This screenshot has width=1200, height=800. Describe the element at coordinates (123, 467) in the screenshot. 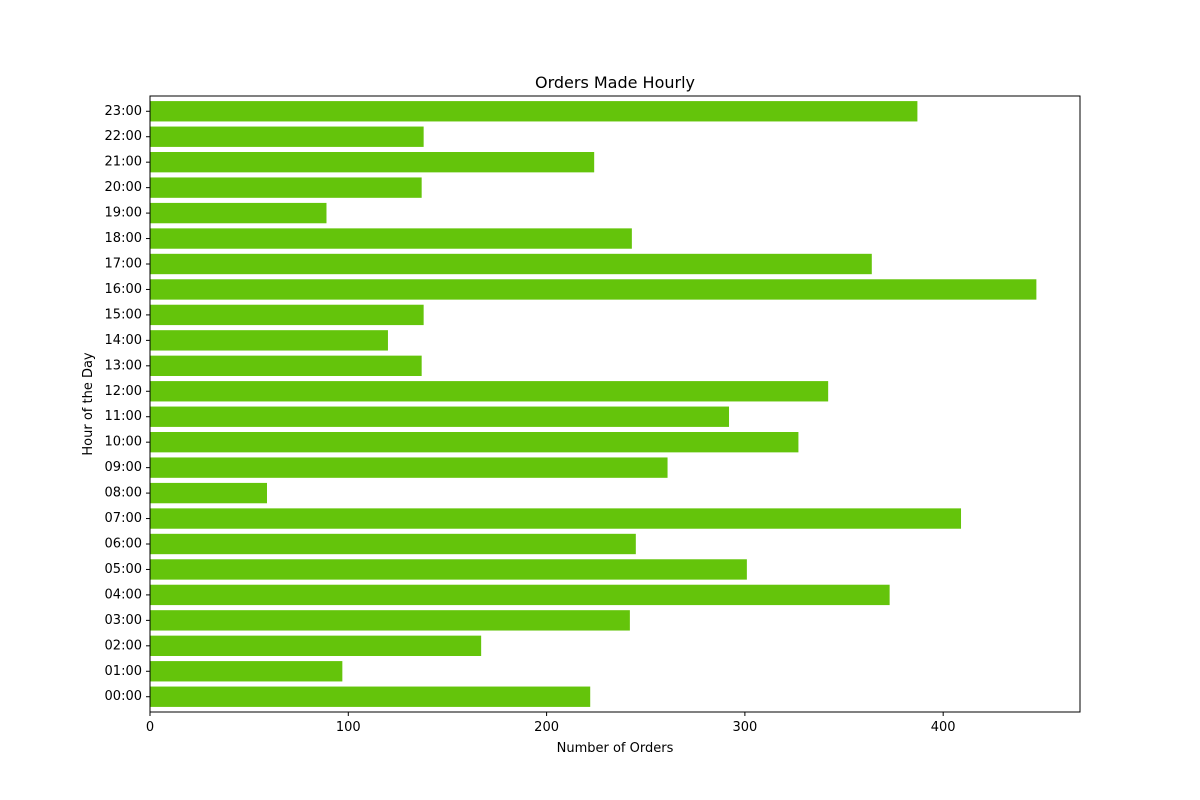

I see `y-tick-label: 09:00` at that location.